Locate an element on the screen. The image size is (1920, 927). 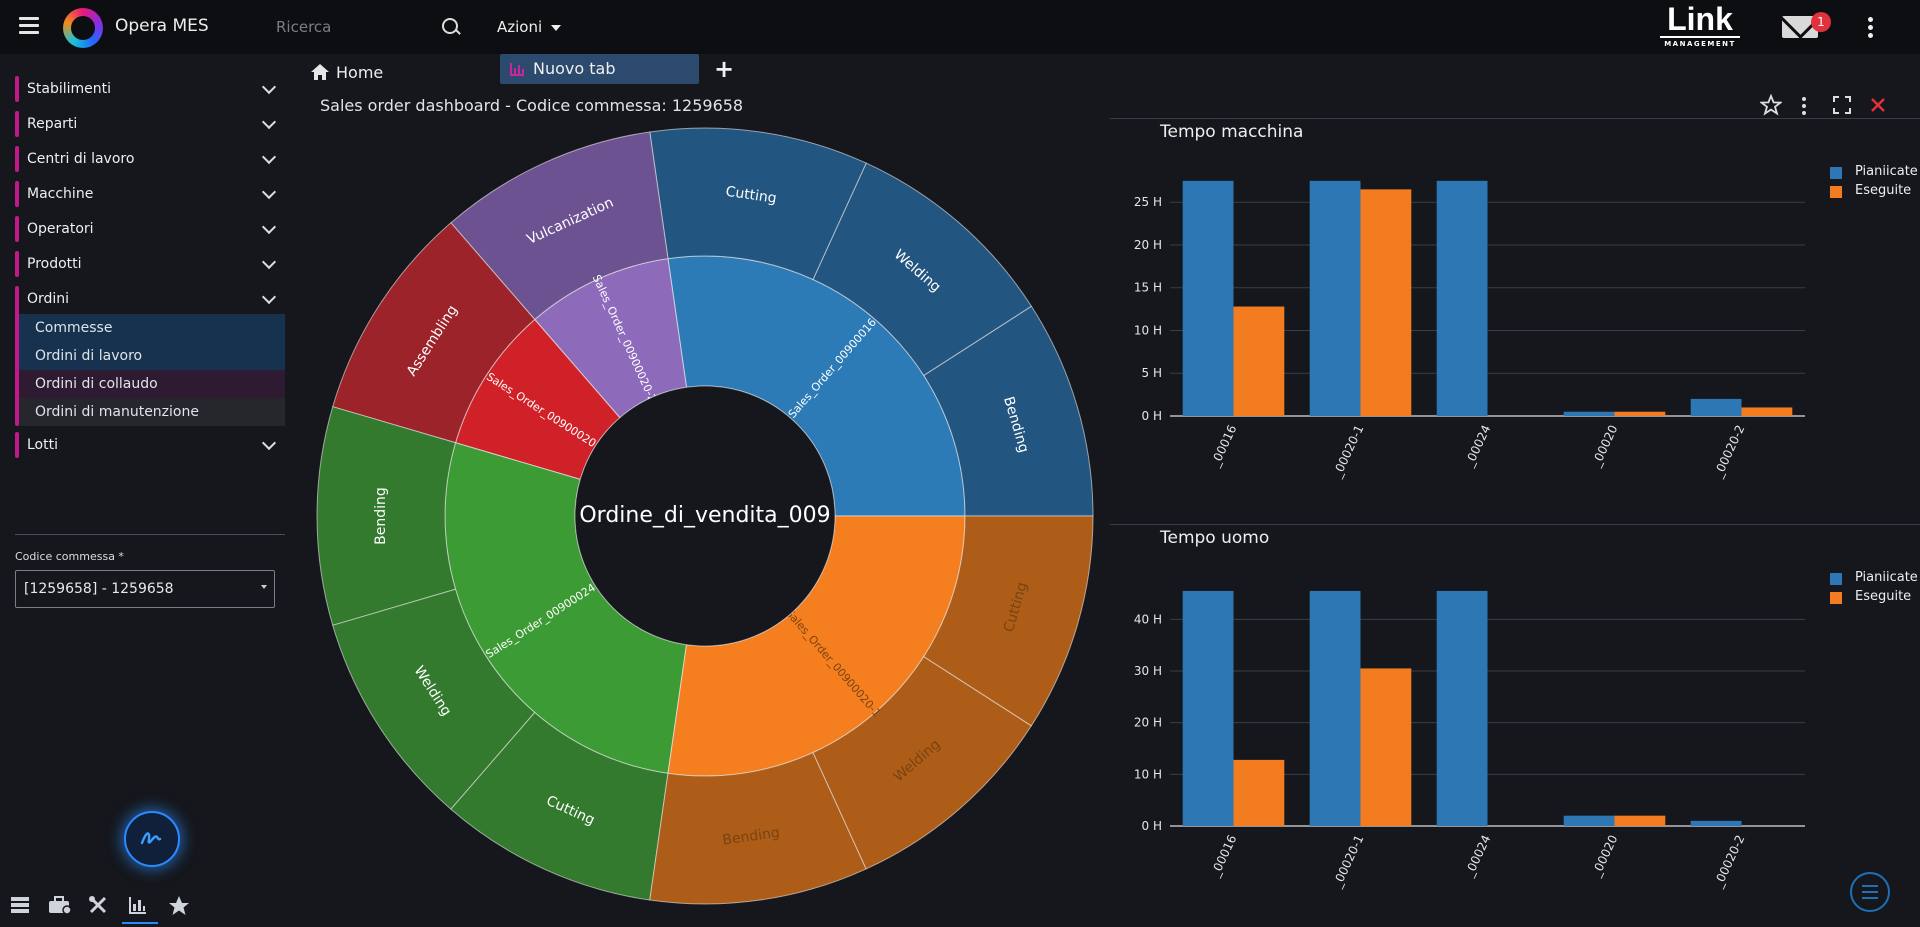
sidebar-subitem-commesse: Commesse is located at coordinates (152, 328).